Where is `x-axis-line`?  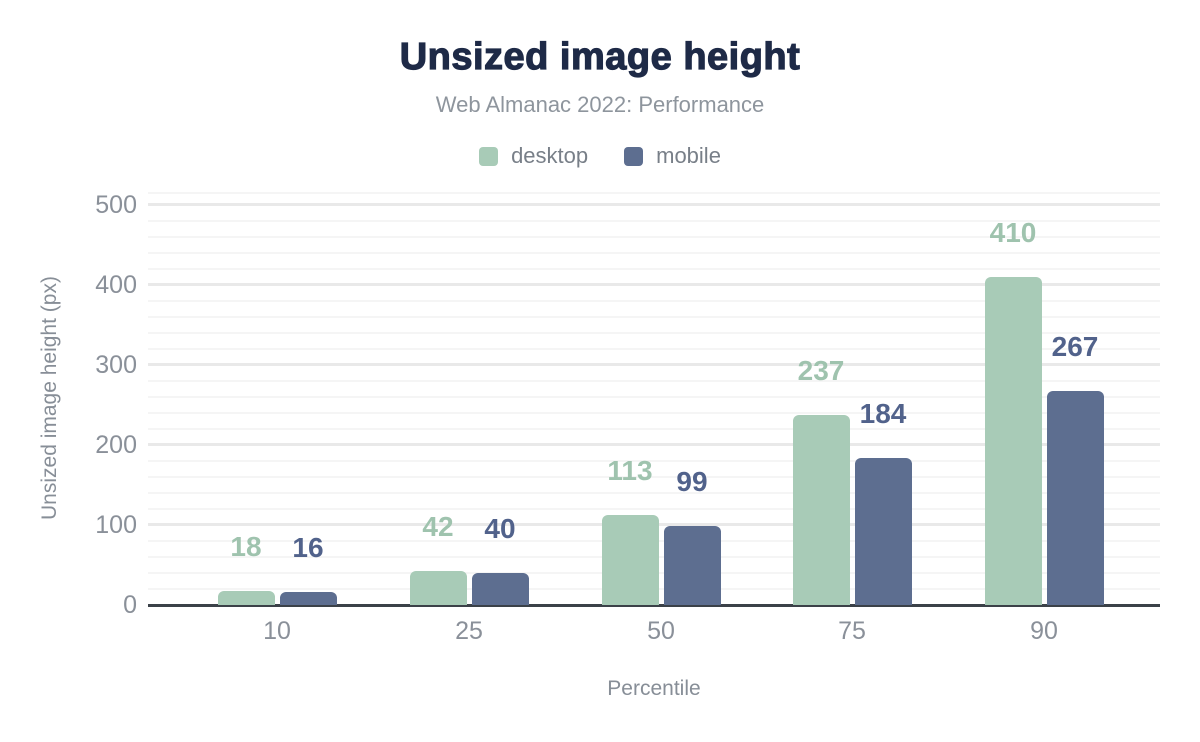
x-axis-line is located at coordinates (654, 605).